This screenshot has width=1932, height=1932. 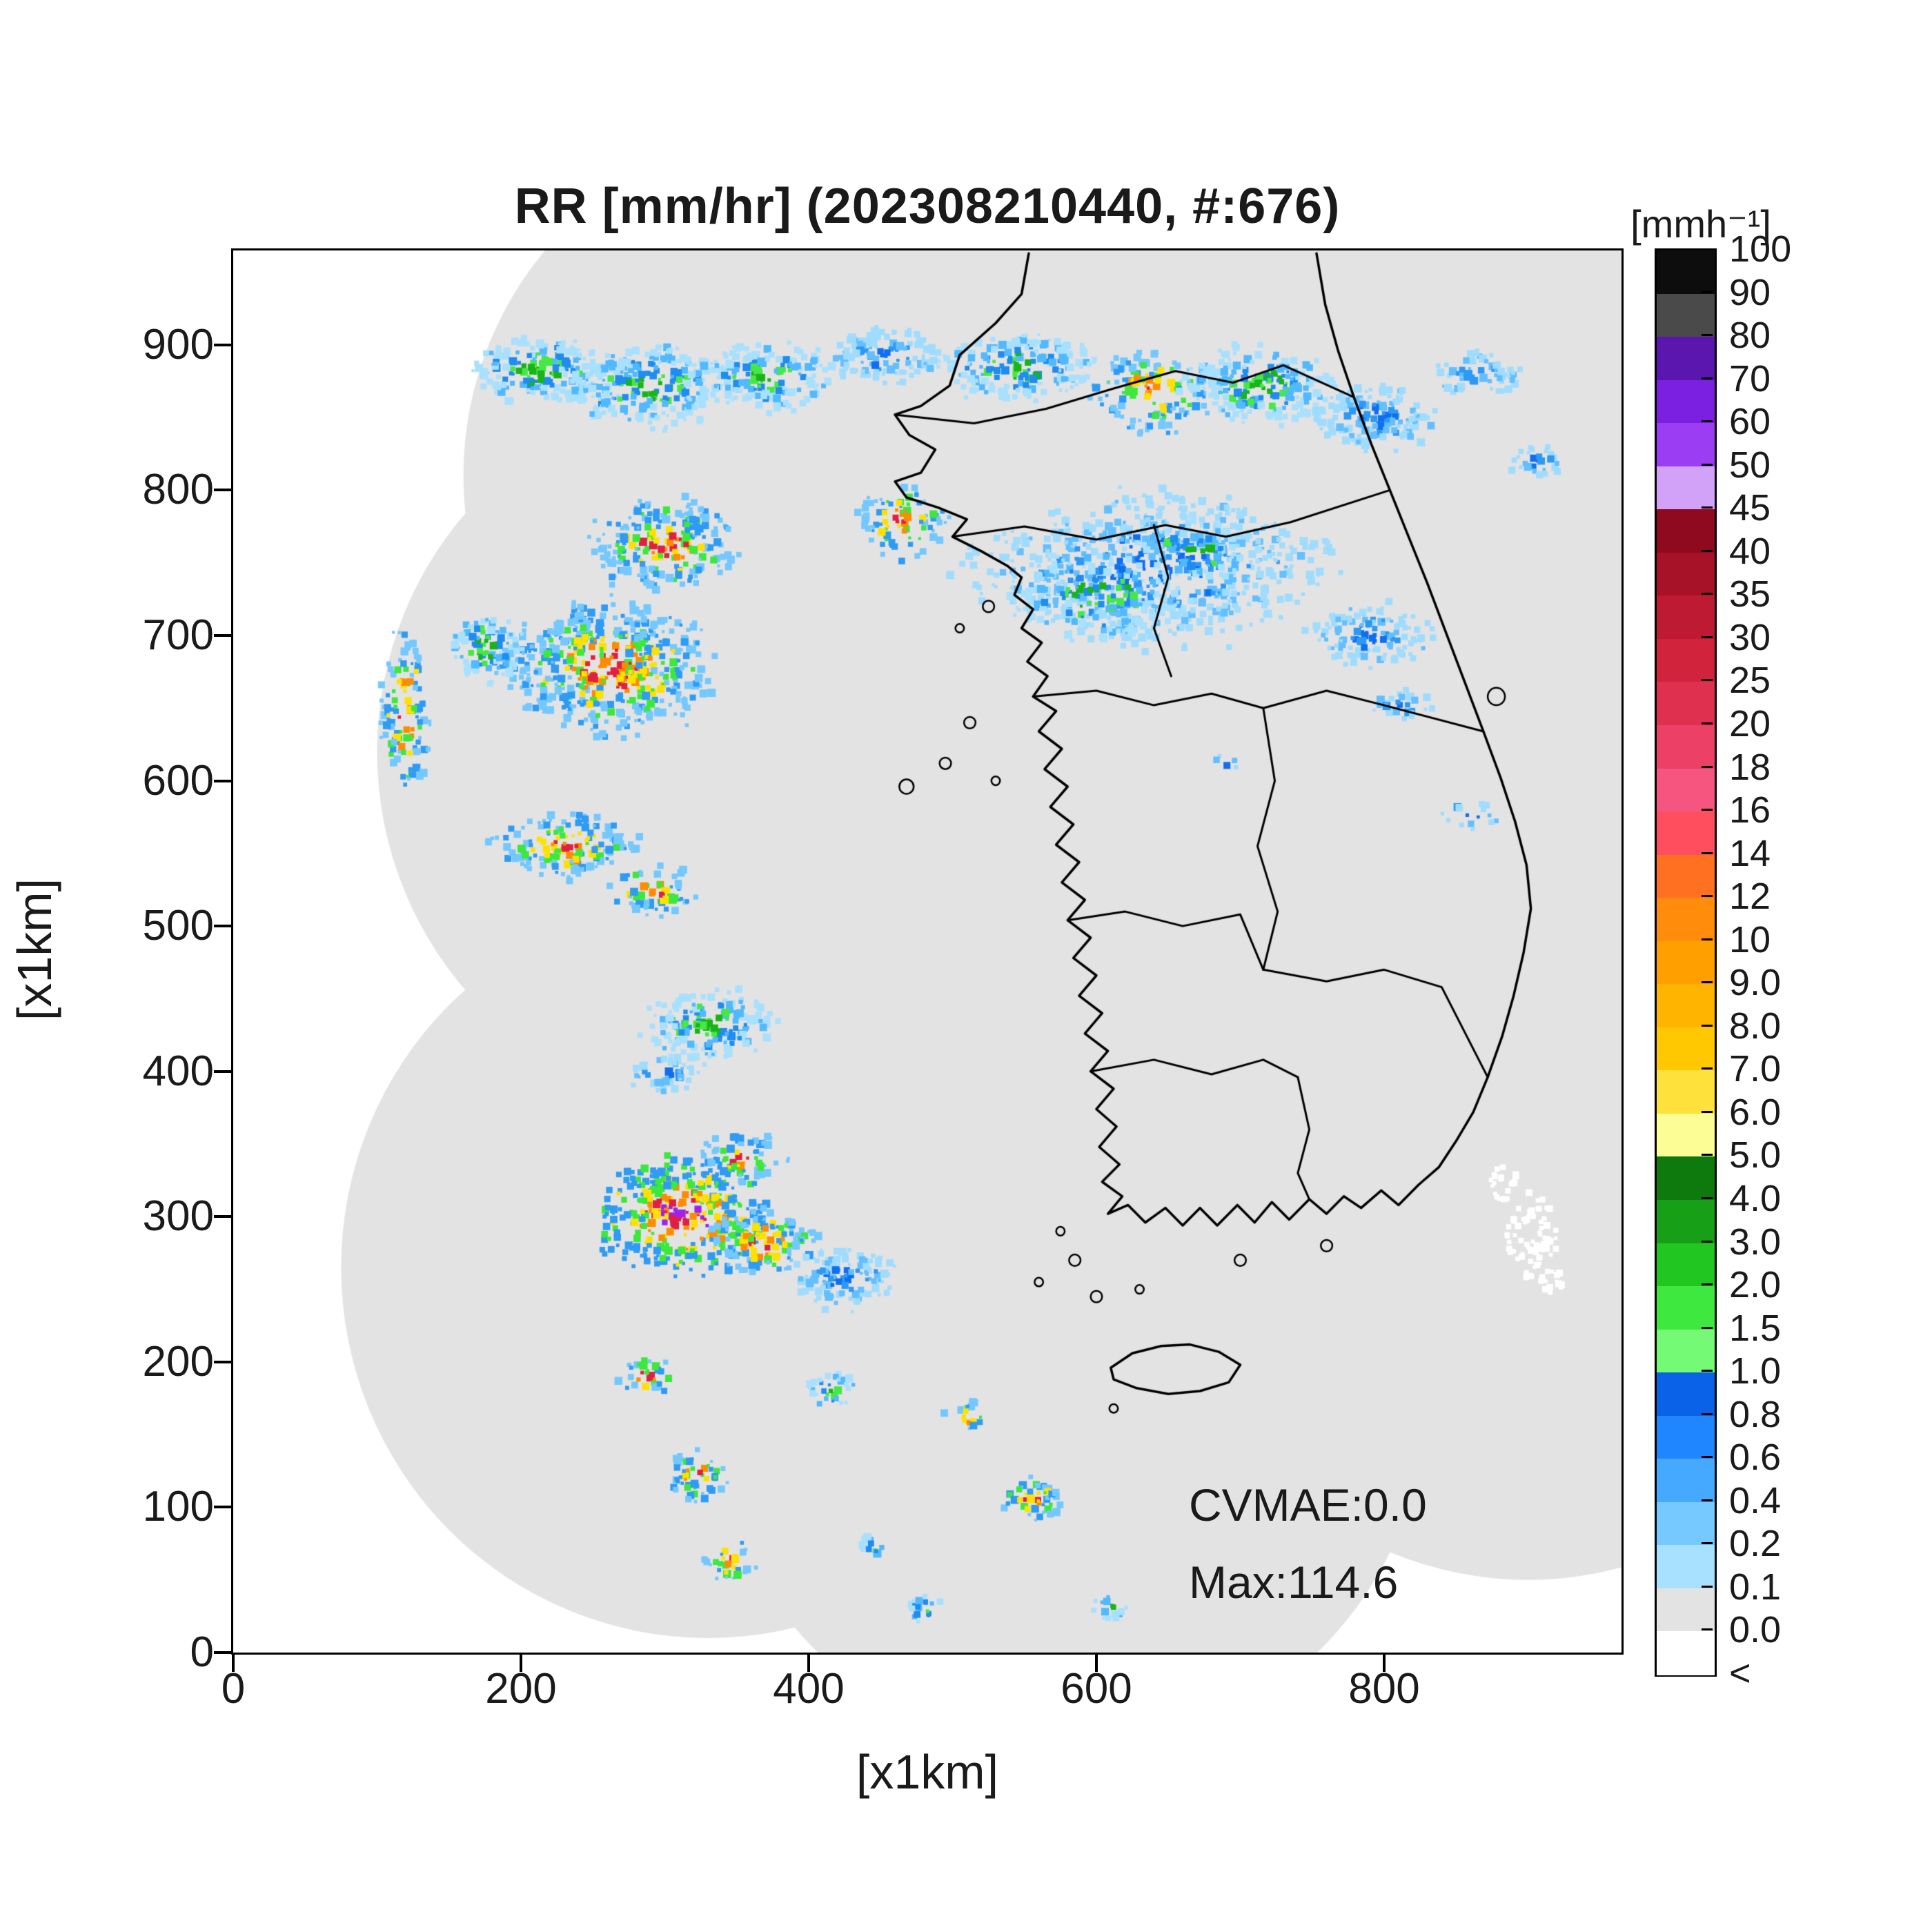 What do you see at coordinates (1740, 1673) in the screenshot?
I see `colorbar-boundary-label: <` at bounding box center [1740, 1673].